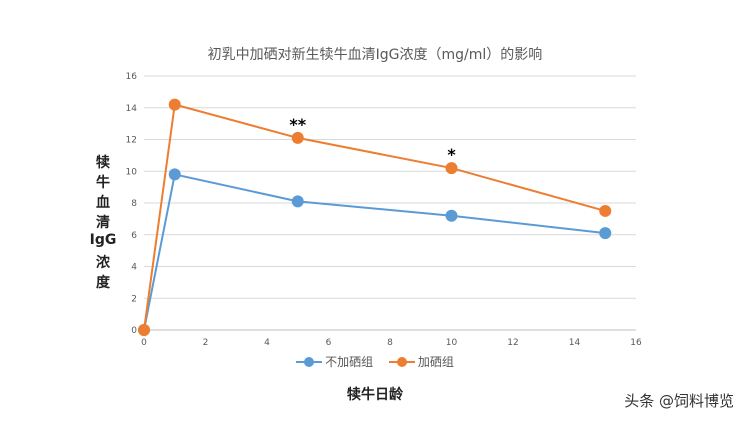 The image size is (750, 422). I want to click on legend: 不加硒组 加硒组, so click(375, 361).